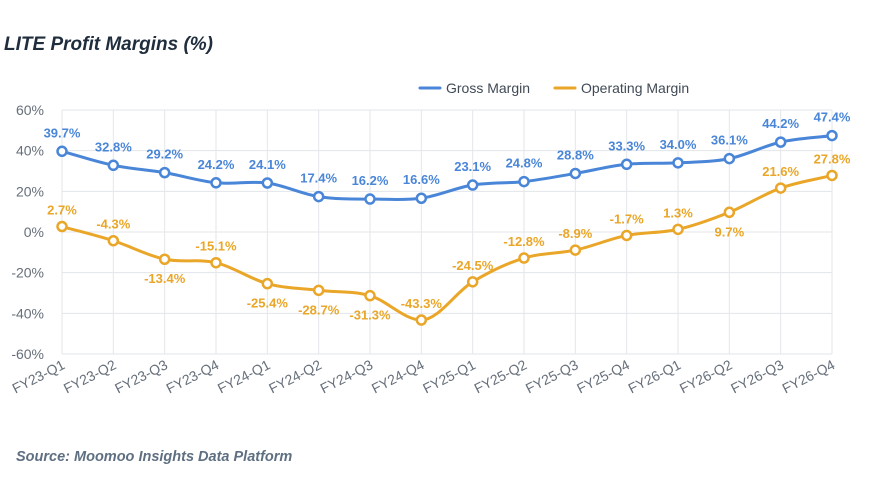  Describe the element at coordinates (318, 178) in the screenshot. I see `gross-margin-label: 17.4%` at that location.